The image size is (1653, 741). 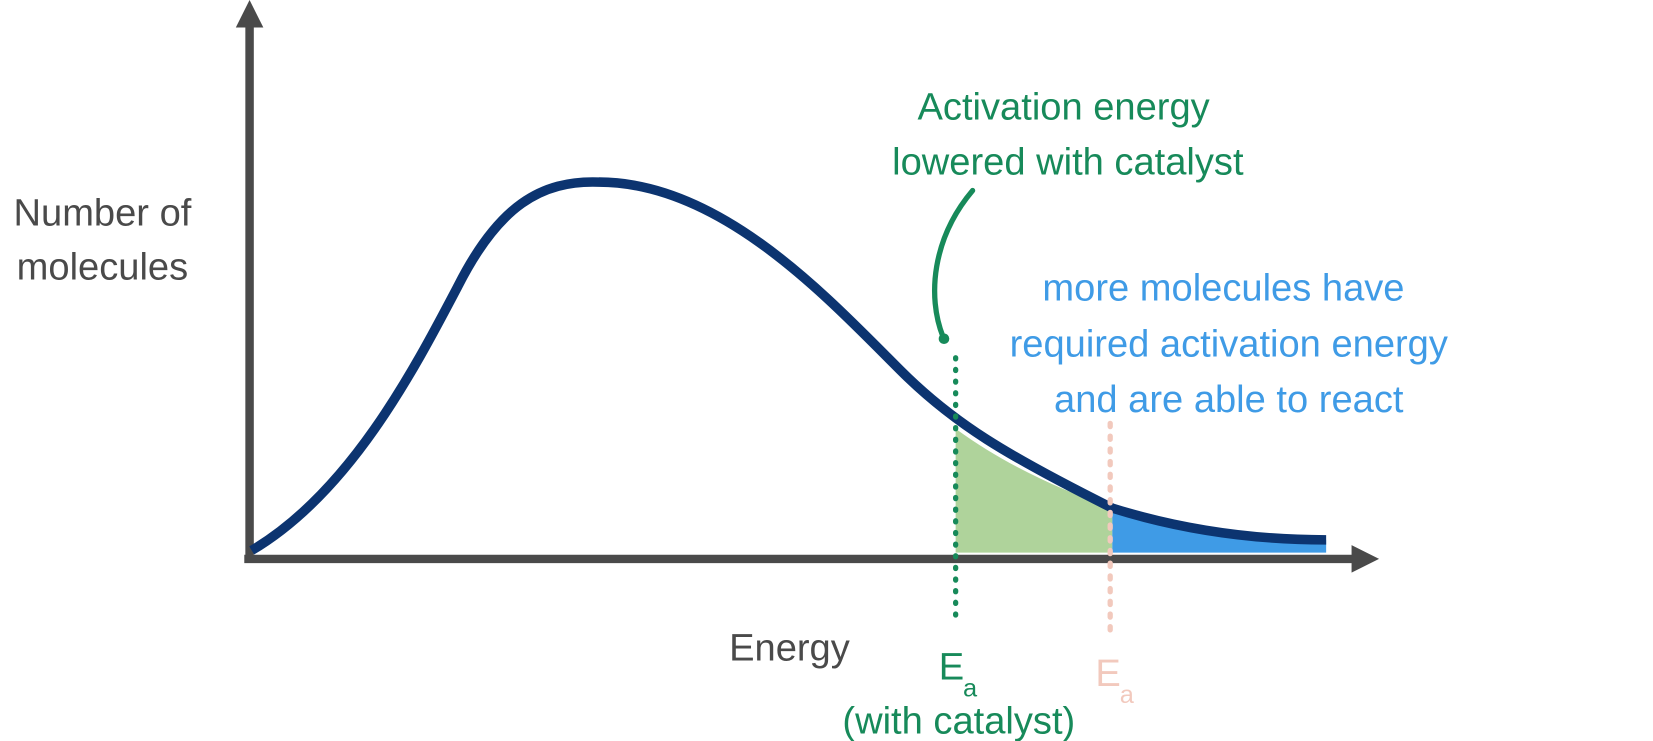 What do you see at coordinates (1034, 490) in the screenshot?
I see `catalysed-area` at bounding box center [1034, 490].